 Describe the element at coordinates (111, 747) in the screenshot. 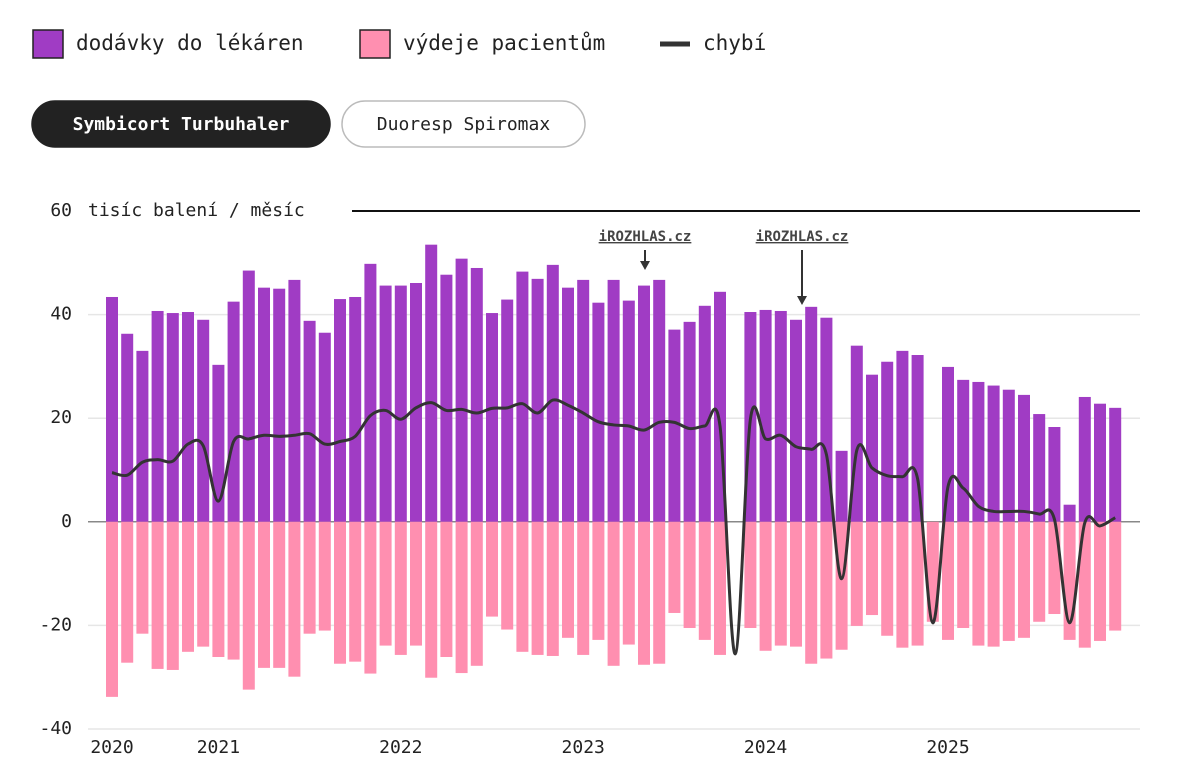

I see `x-tick-label: 2020` at that location.